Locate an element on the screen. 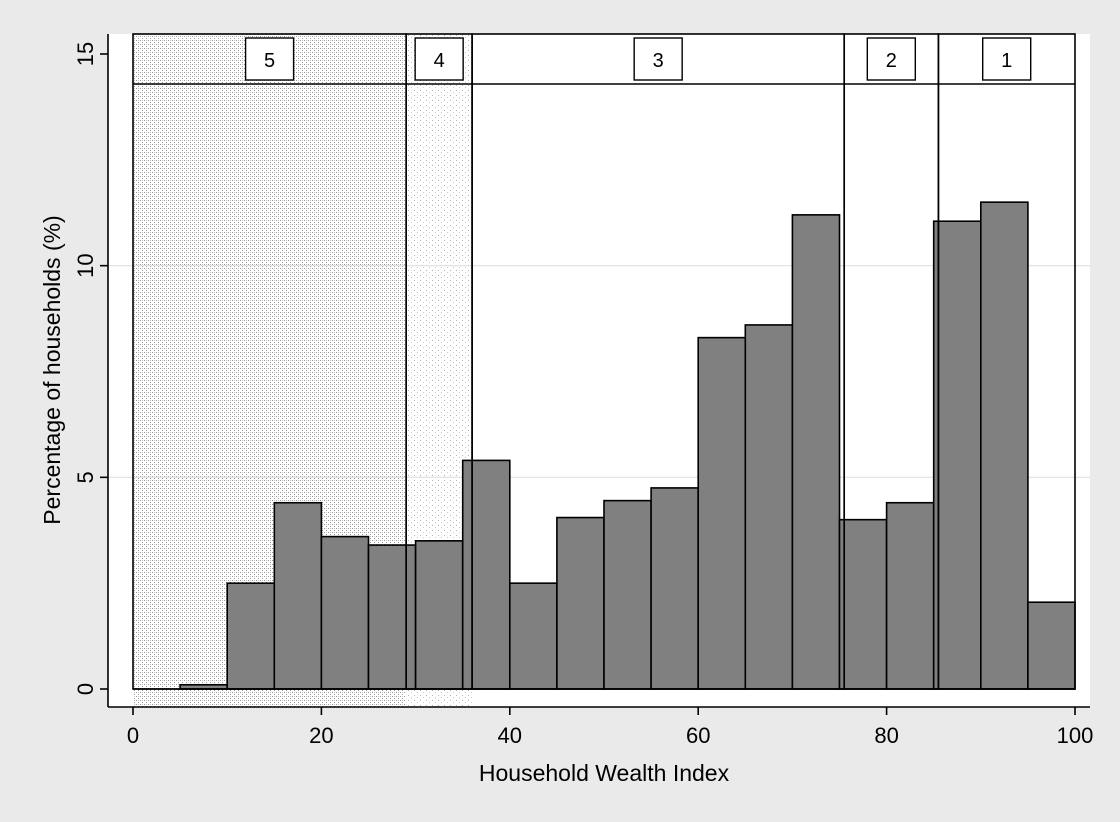  group-label-1: 1 is located at coordinates (1006, 61).